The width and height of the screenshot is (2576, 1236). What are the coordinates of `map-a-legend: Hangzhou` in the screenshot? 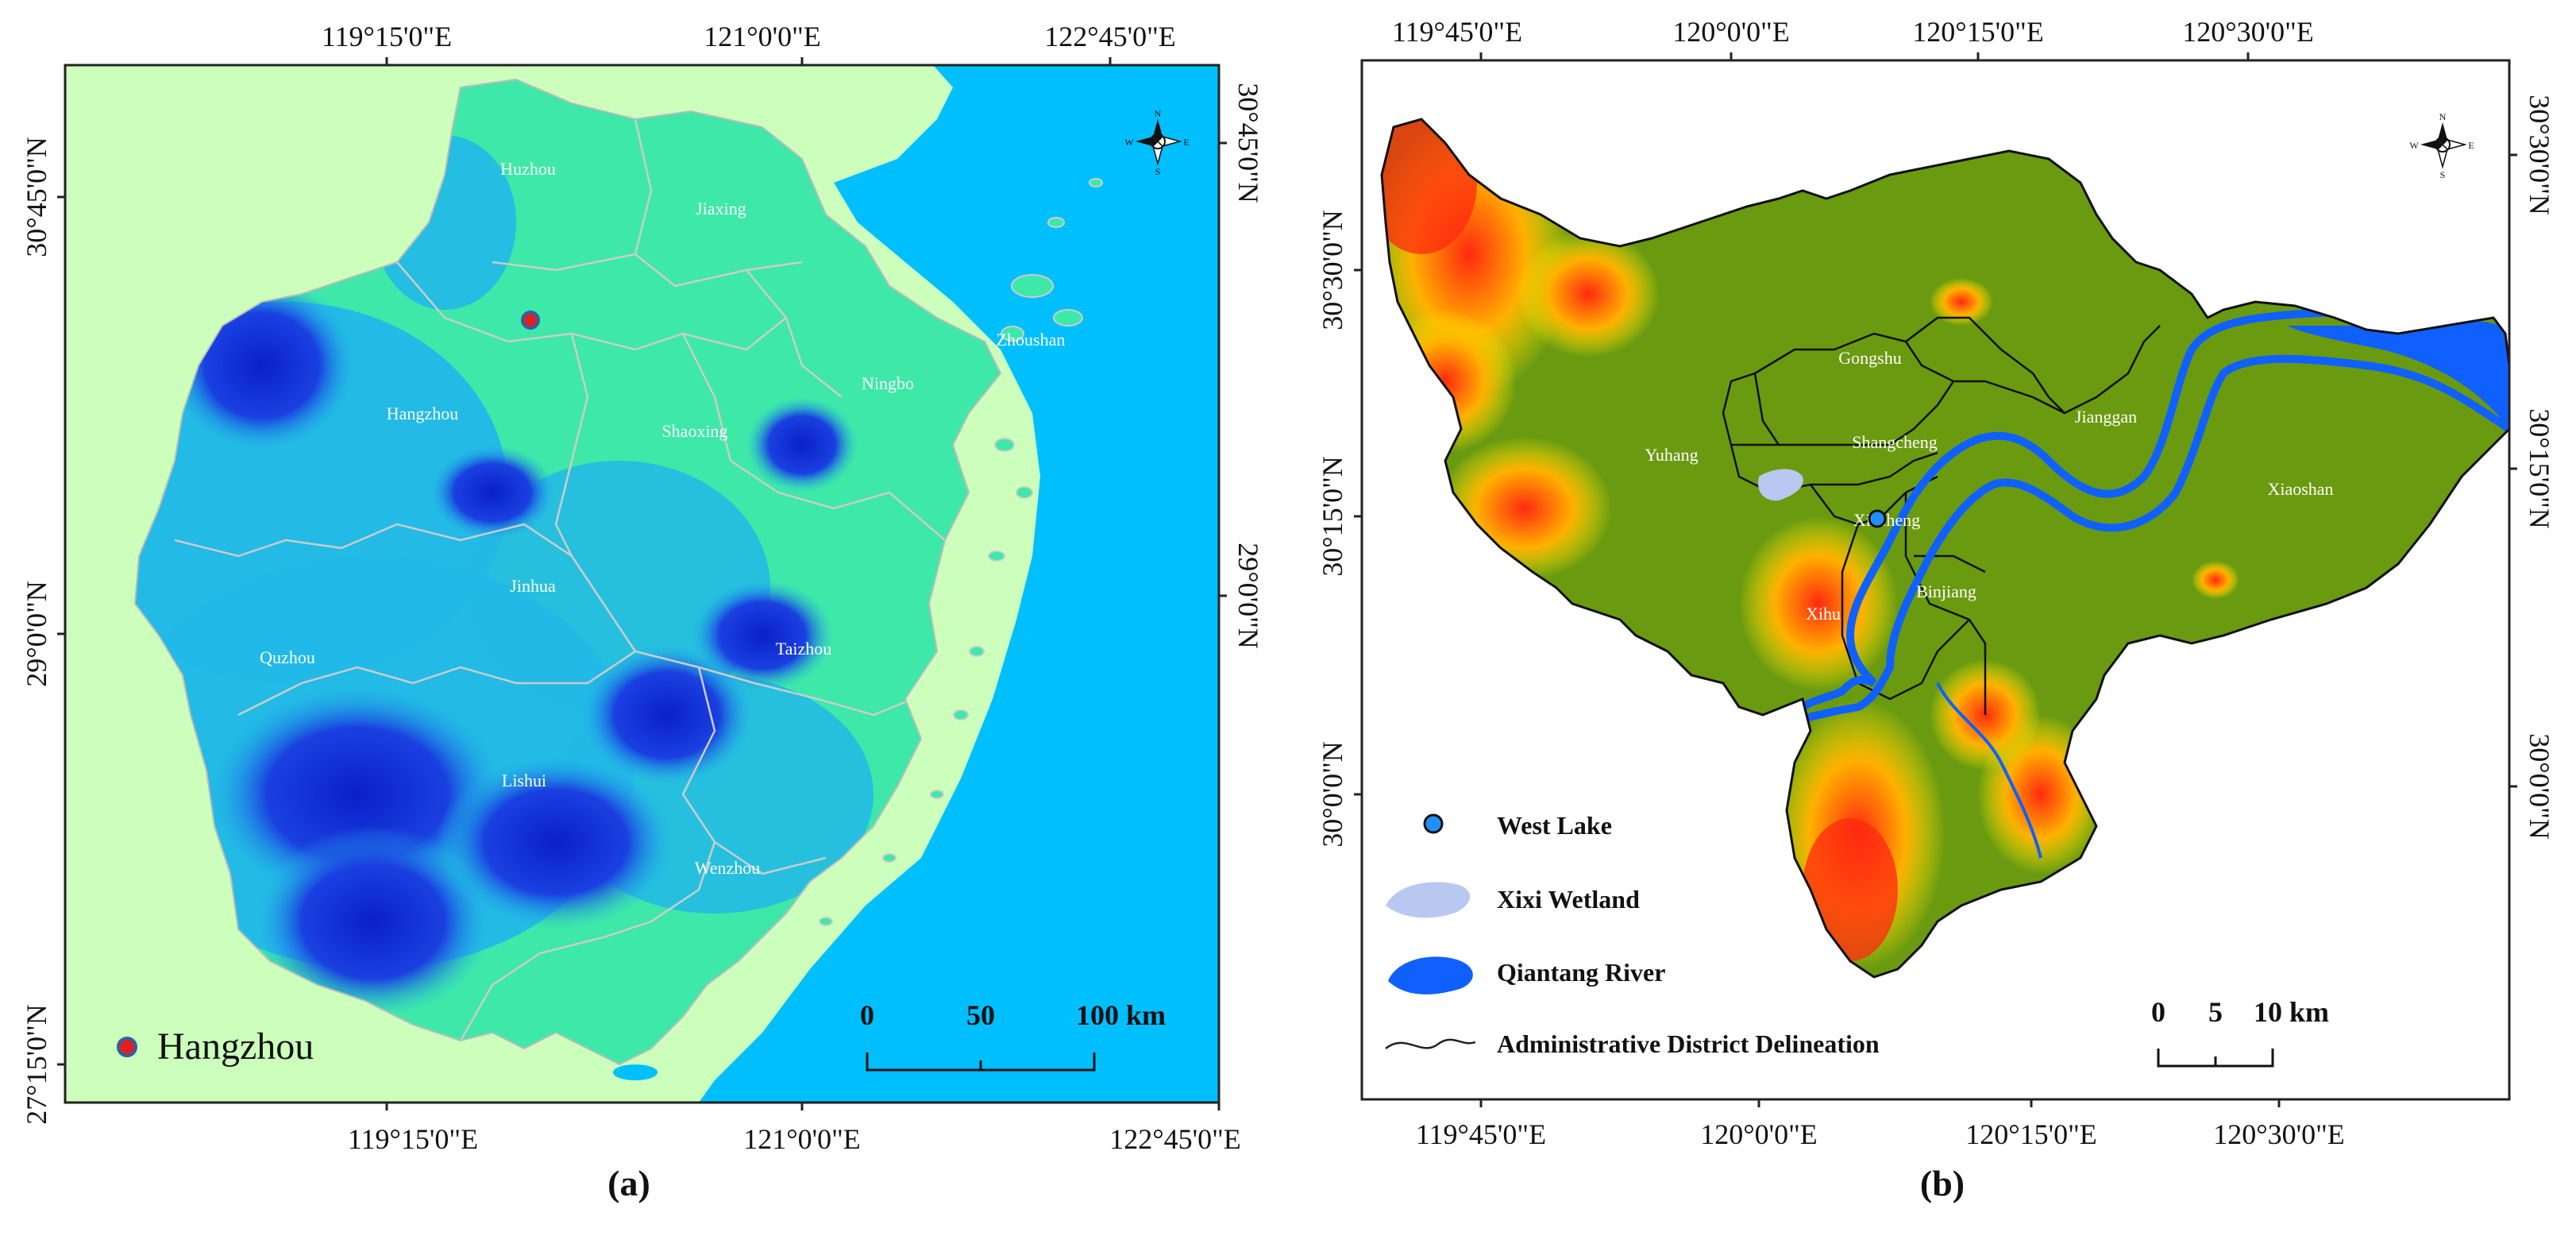 It's located at (215, 1046).